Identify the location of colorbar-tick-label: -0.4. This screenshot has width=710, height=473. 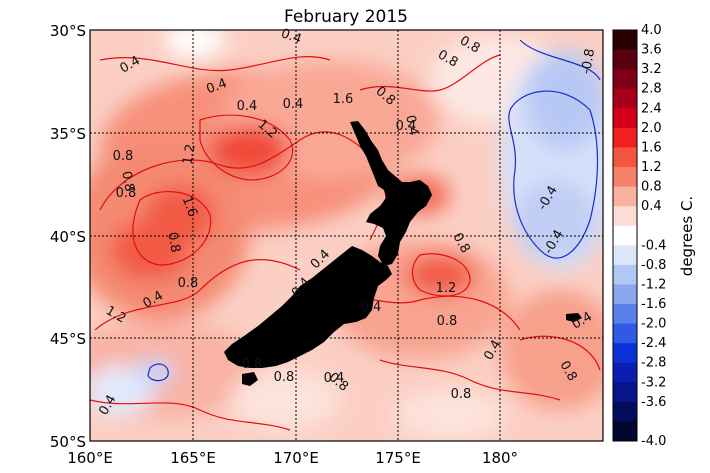
(653, 245).